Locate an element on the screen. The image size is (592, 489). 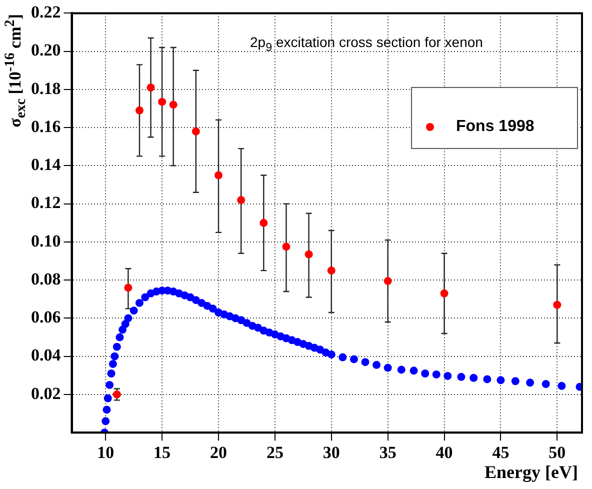
y-tick-label: 0.10 is located at coordinates (46, 240).